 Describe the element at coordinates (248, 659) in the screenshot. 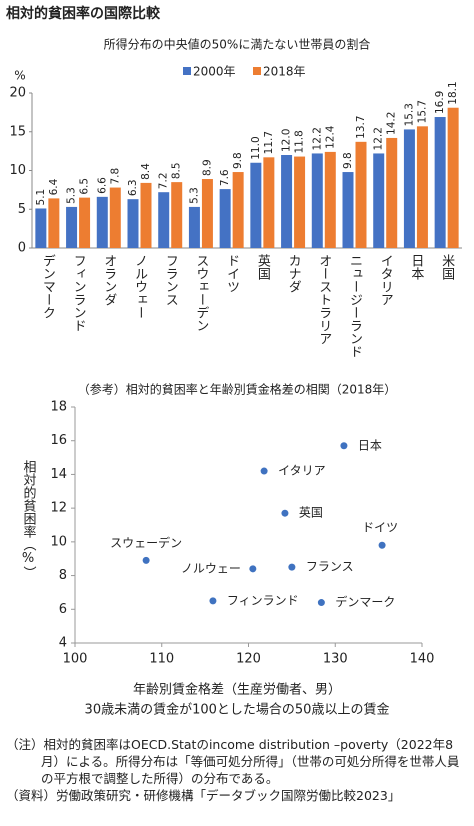

I see `x-tick-label: 120` at that location.